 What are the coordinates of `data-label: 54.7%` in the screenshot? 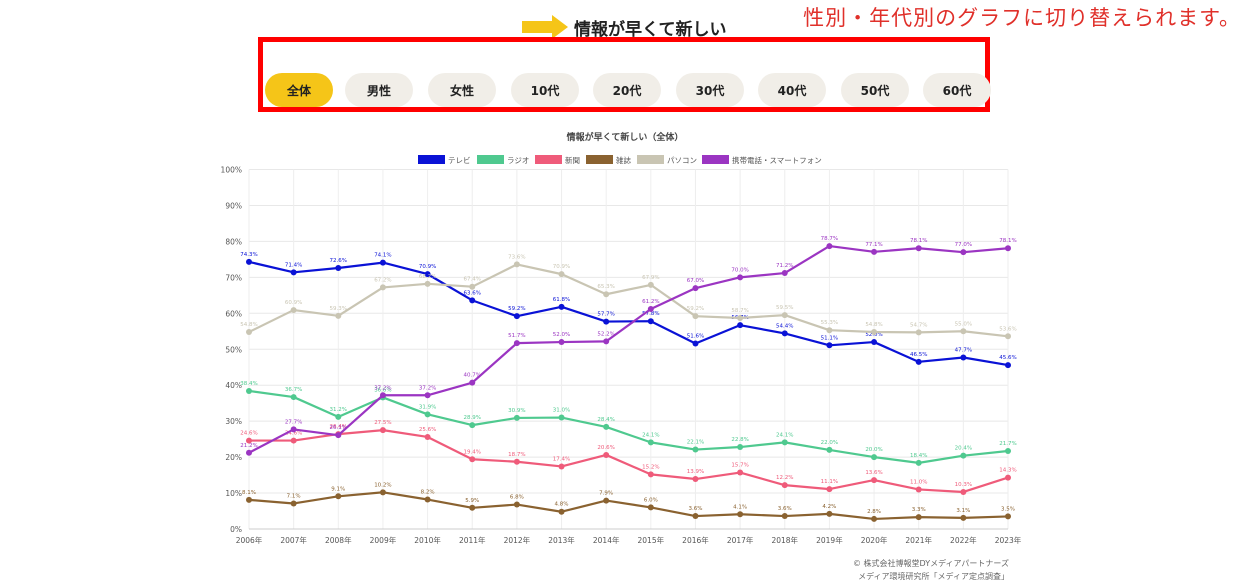 It's located at (918, 325).